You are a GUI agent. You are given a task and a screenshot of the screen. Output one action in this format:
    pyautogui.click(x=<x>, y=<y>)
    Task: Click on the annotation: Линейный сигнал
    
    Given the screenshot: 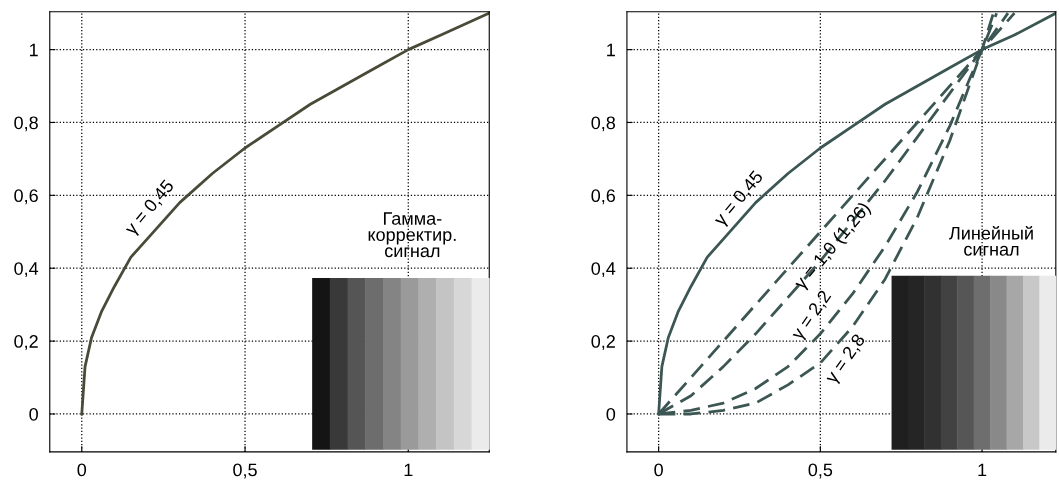 What is the action you would take?
    pyautogui.click(x=991, y=240)
    